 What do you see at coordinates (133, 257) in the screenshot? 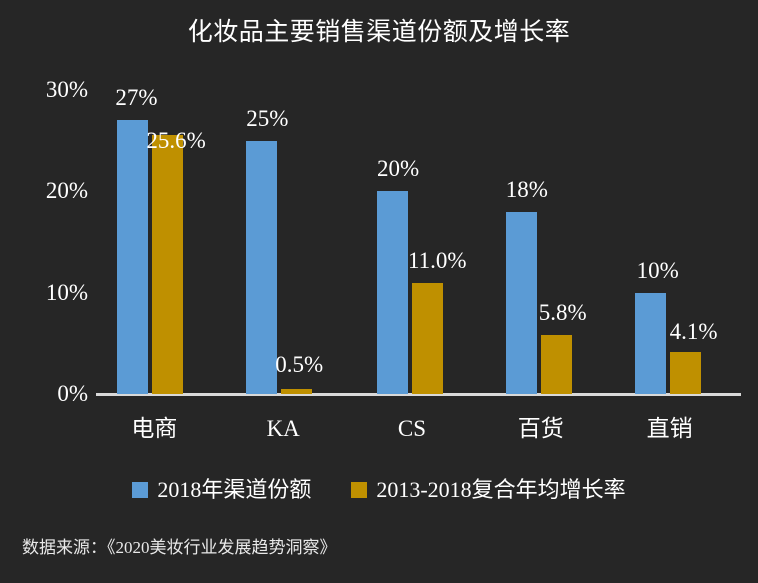
I see `bar-share-电商` at bounding box center [133, 257].